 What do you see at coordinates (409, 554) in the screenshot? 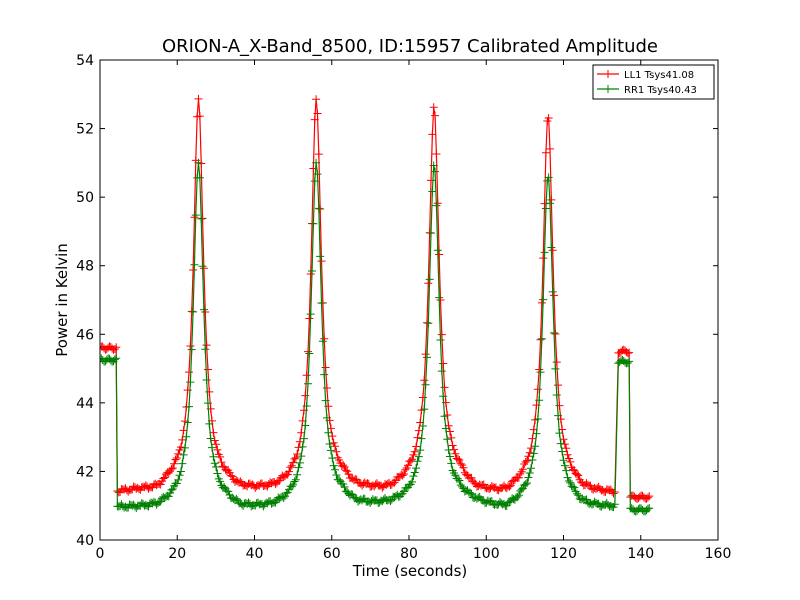
I see `x-tick-label: 80` at bounding box center [409, 554].